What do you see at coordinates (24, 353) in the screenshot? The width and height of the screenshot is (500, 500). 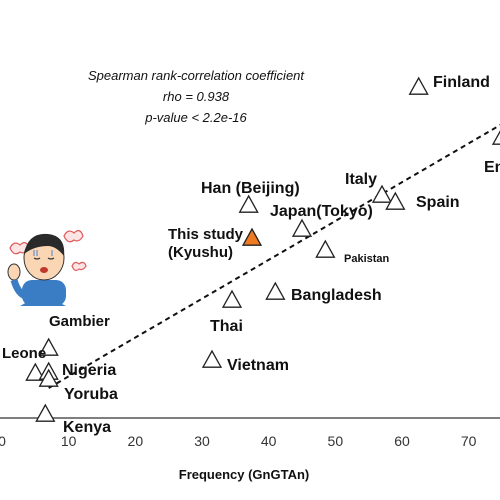 I see `data-point-label: Leone` at bounding box center [24, 353].